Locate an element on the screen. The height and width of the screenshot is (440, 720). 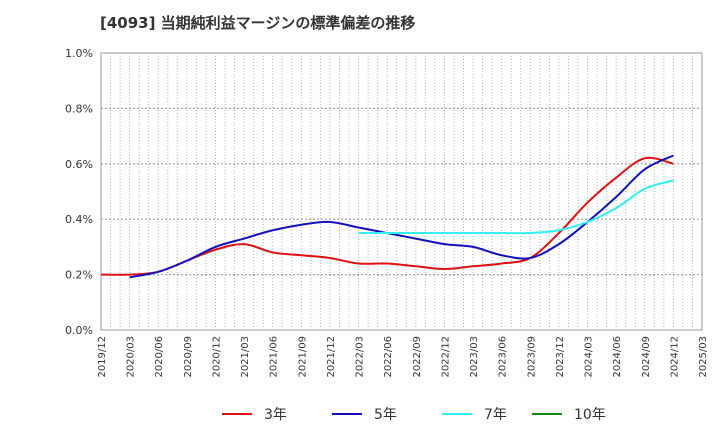
x-tick-label: 2024/06 is located at coordinates (617, 357).